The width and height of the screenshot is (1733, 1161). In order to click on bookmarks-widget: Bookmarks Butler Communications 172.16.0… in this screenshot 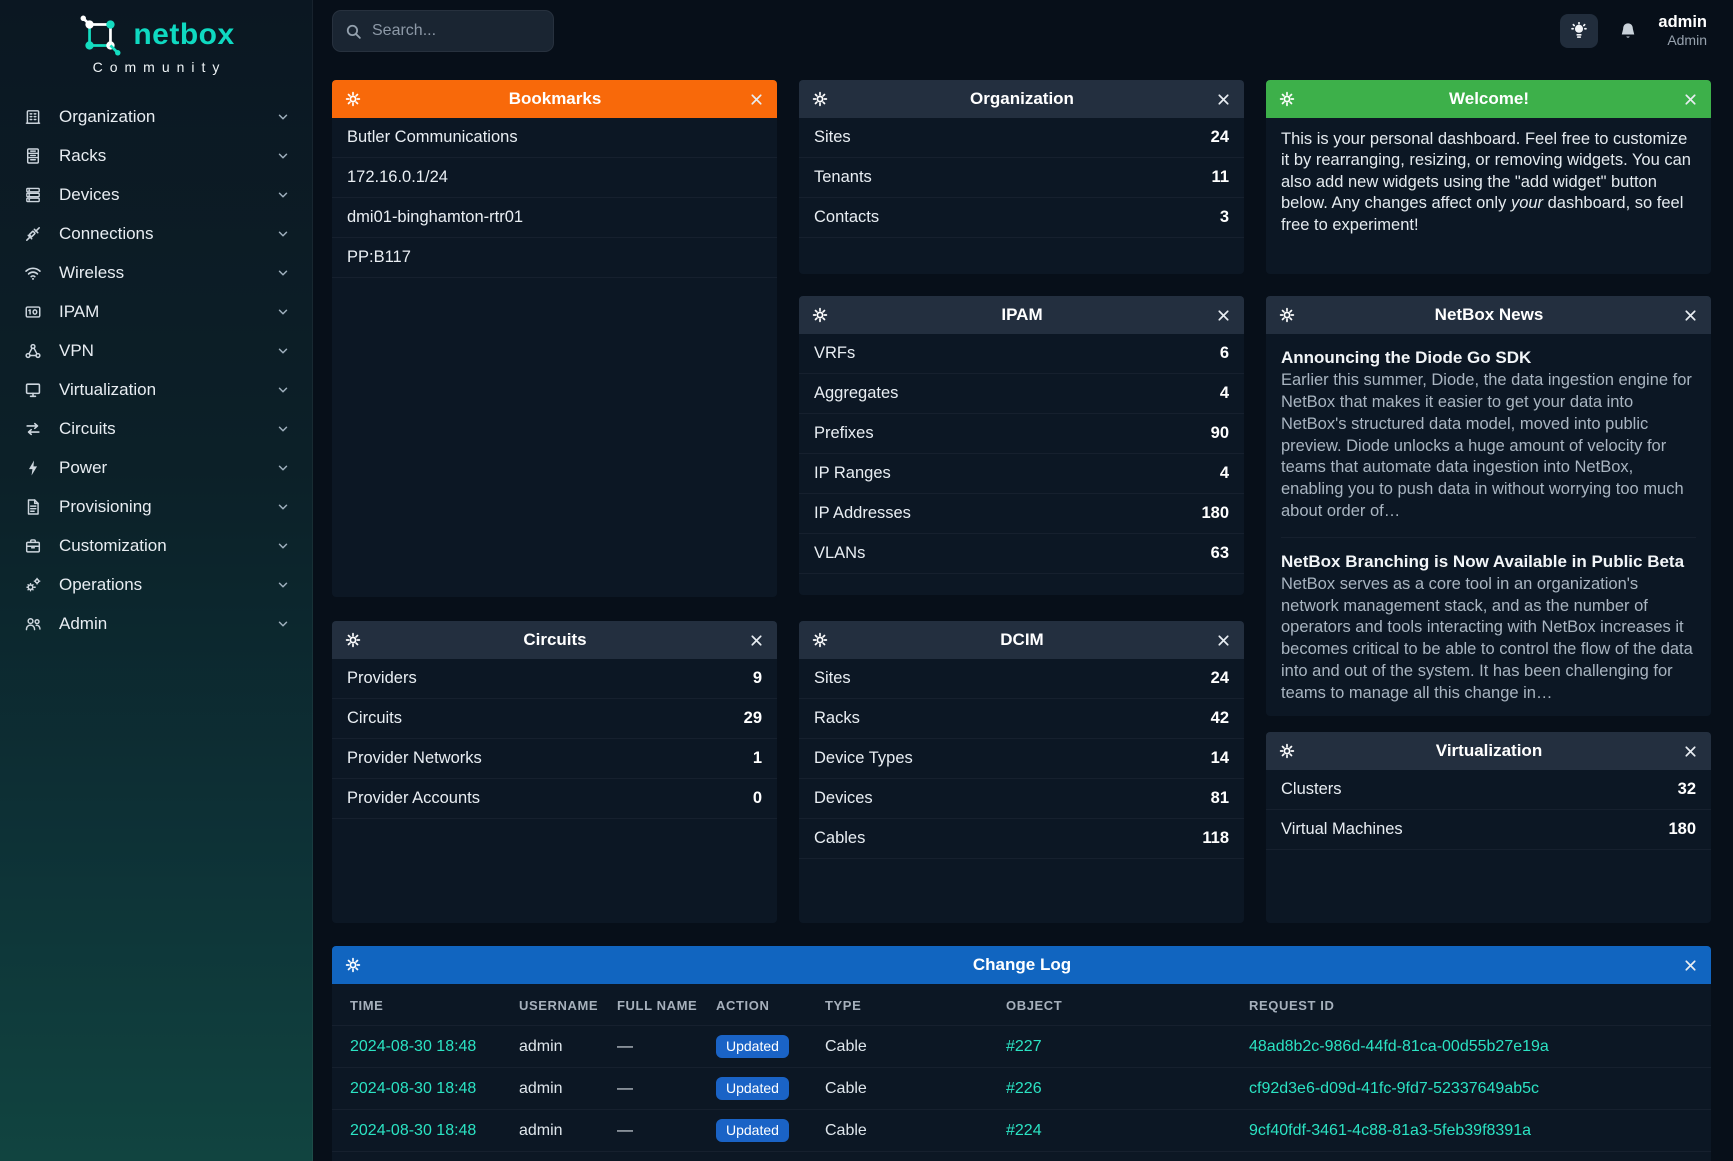, I will do `click(554, 338)`.